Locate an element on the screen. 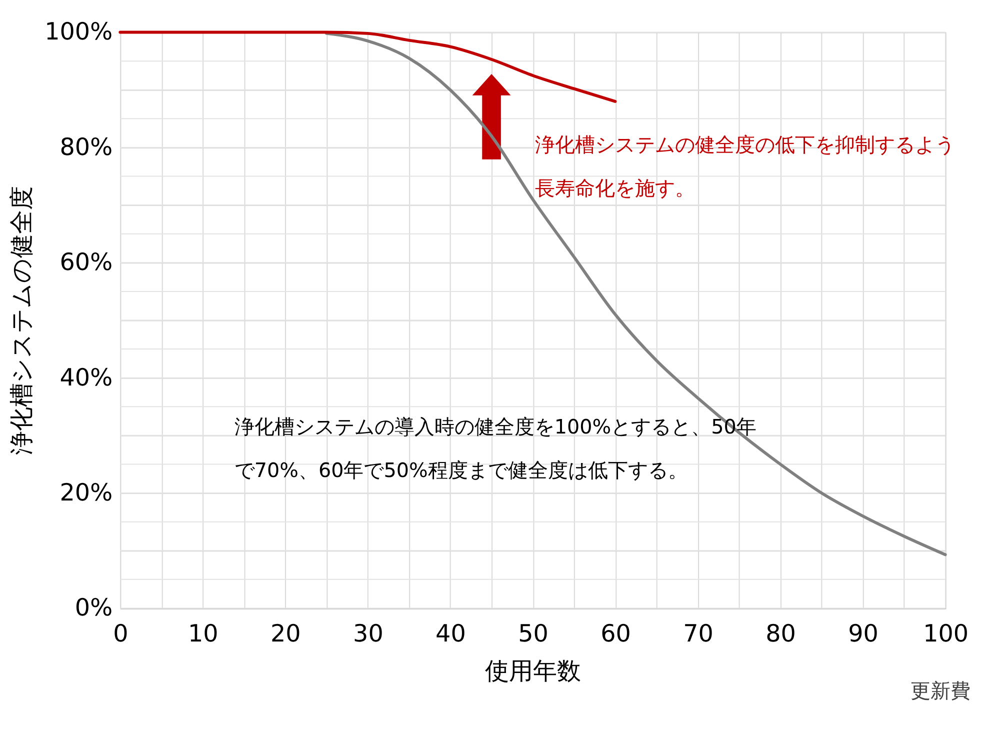 The image size is (990, 735). x-tick-label: 90 is located at coordinates (863, 633).